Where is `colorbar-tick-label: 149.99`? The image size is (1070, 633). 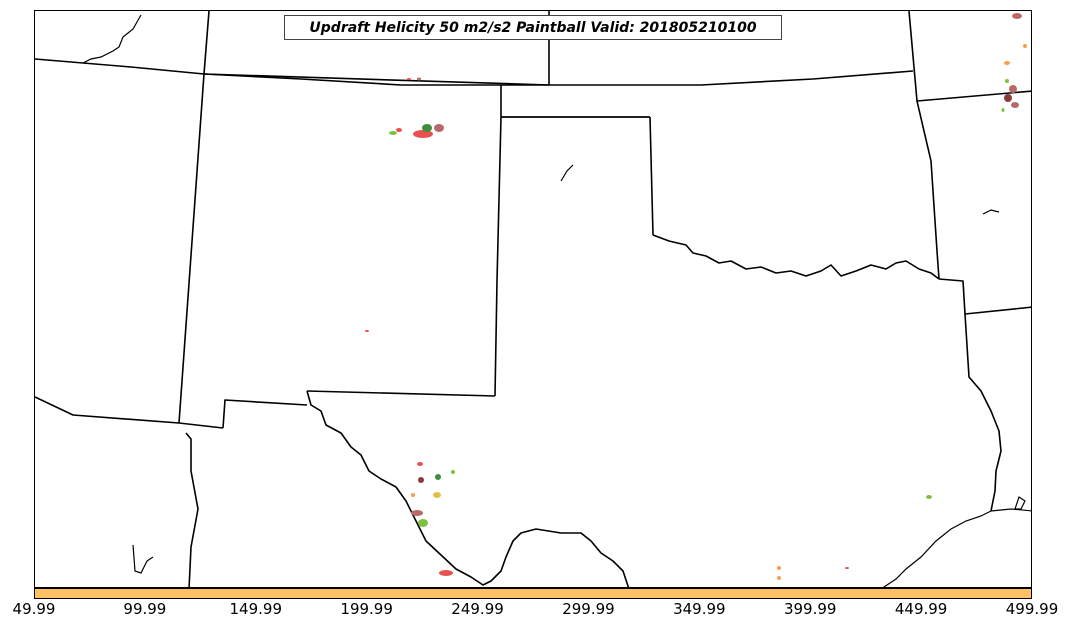
colorbar-tick-label: 149.99 is located at coordinates (256, 609).